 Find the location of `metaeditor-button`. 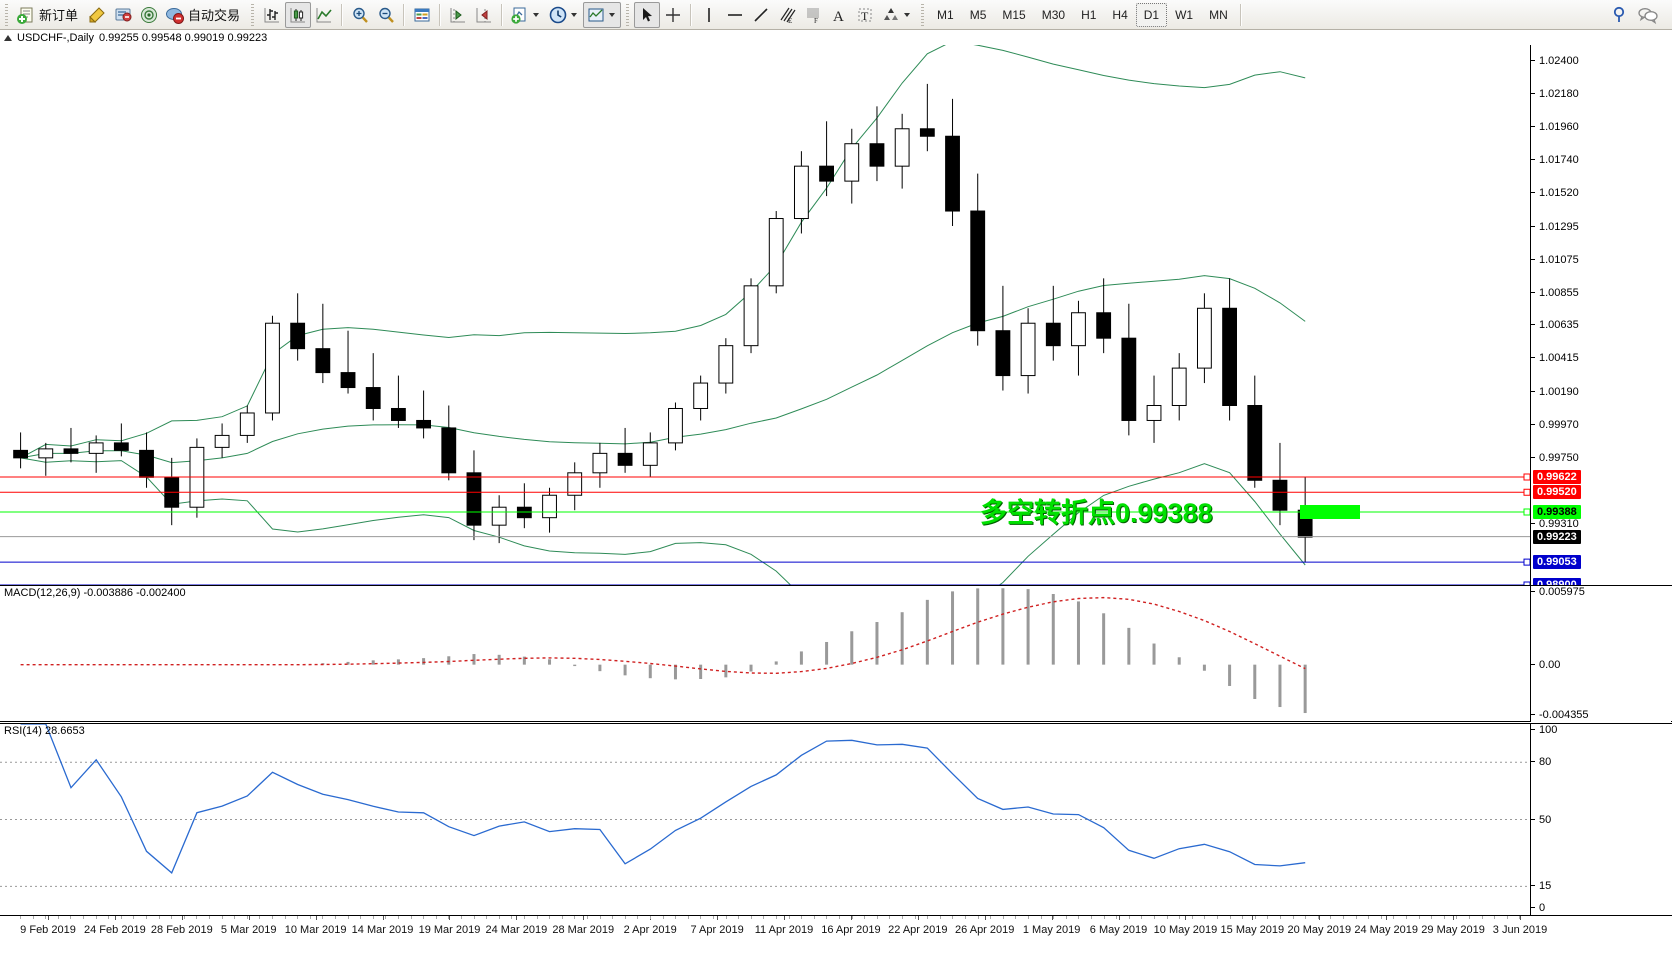

metaeditor-button is located at coordinates (97, 15).